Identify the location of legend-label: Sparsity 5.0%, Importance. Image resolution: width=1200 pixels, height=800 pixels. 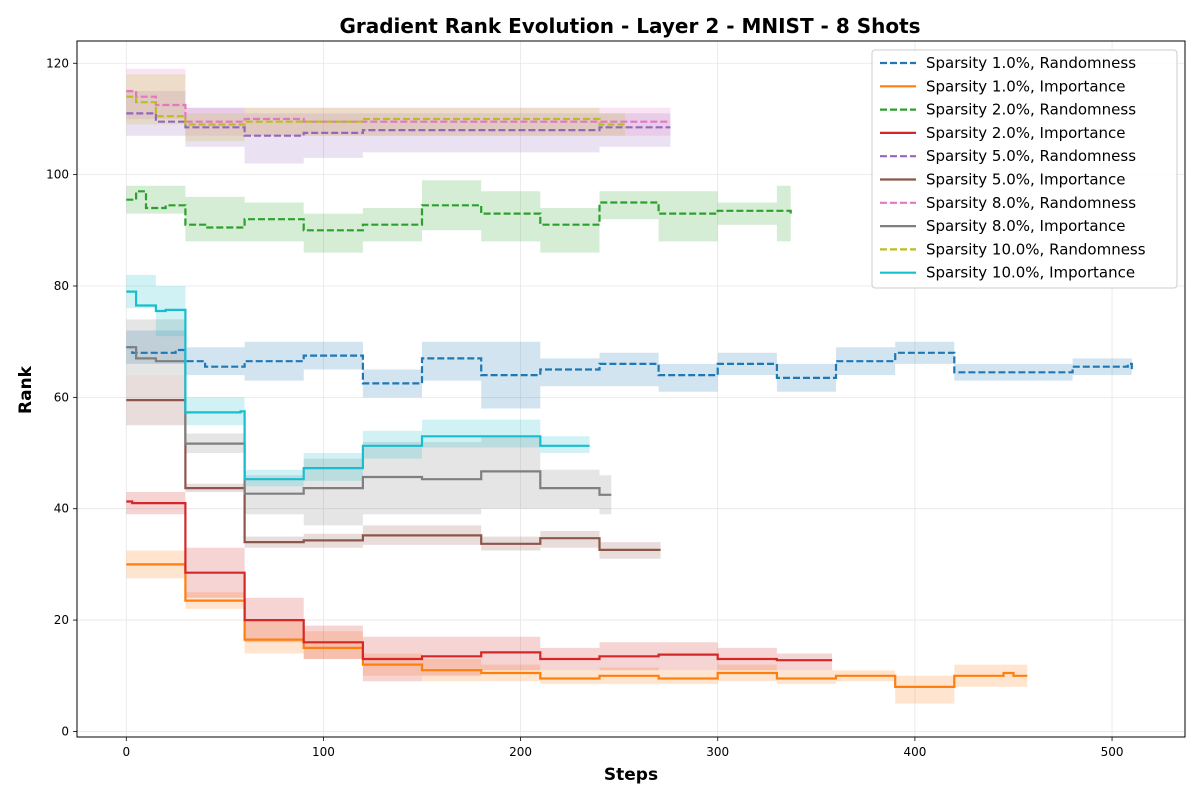
(1026, 180).